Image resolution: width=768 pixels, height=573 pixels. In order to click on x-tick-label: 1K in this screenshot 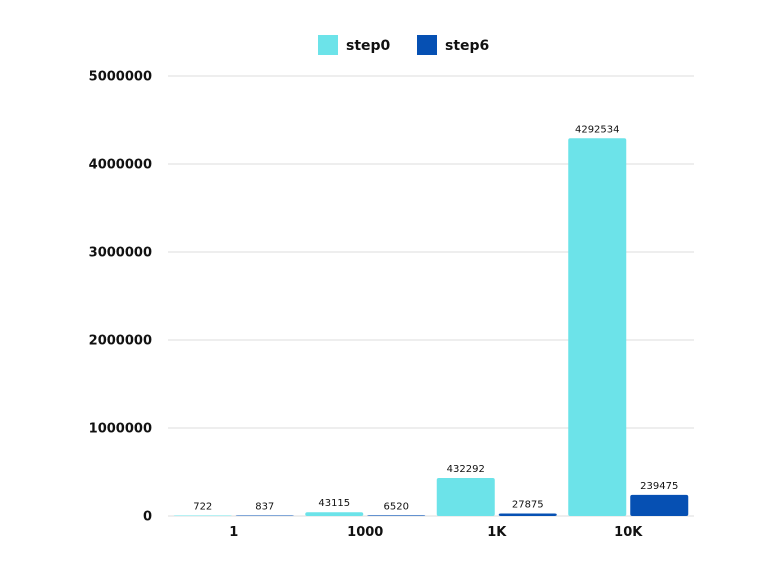, I will do `click(497, 532)`.